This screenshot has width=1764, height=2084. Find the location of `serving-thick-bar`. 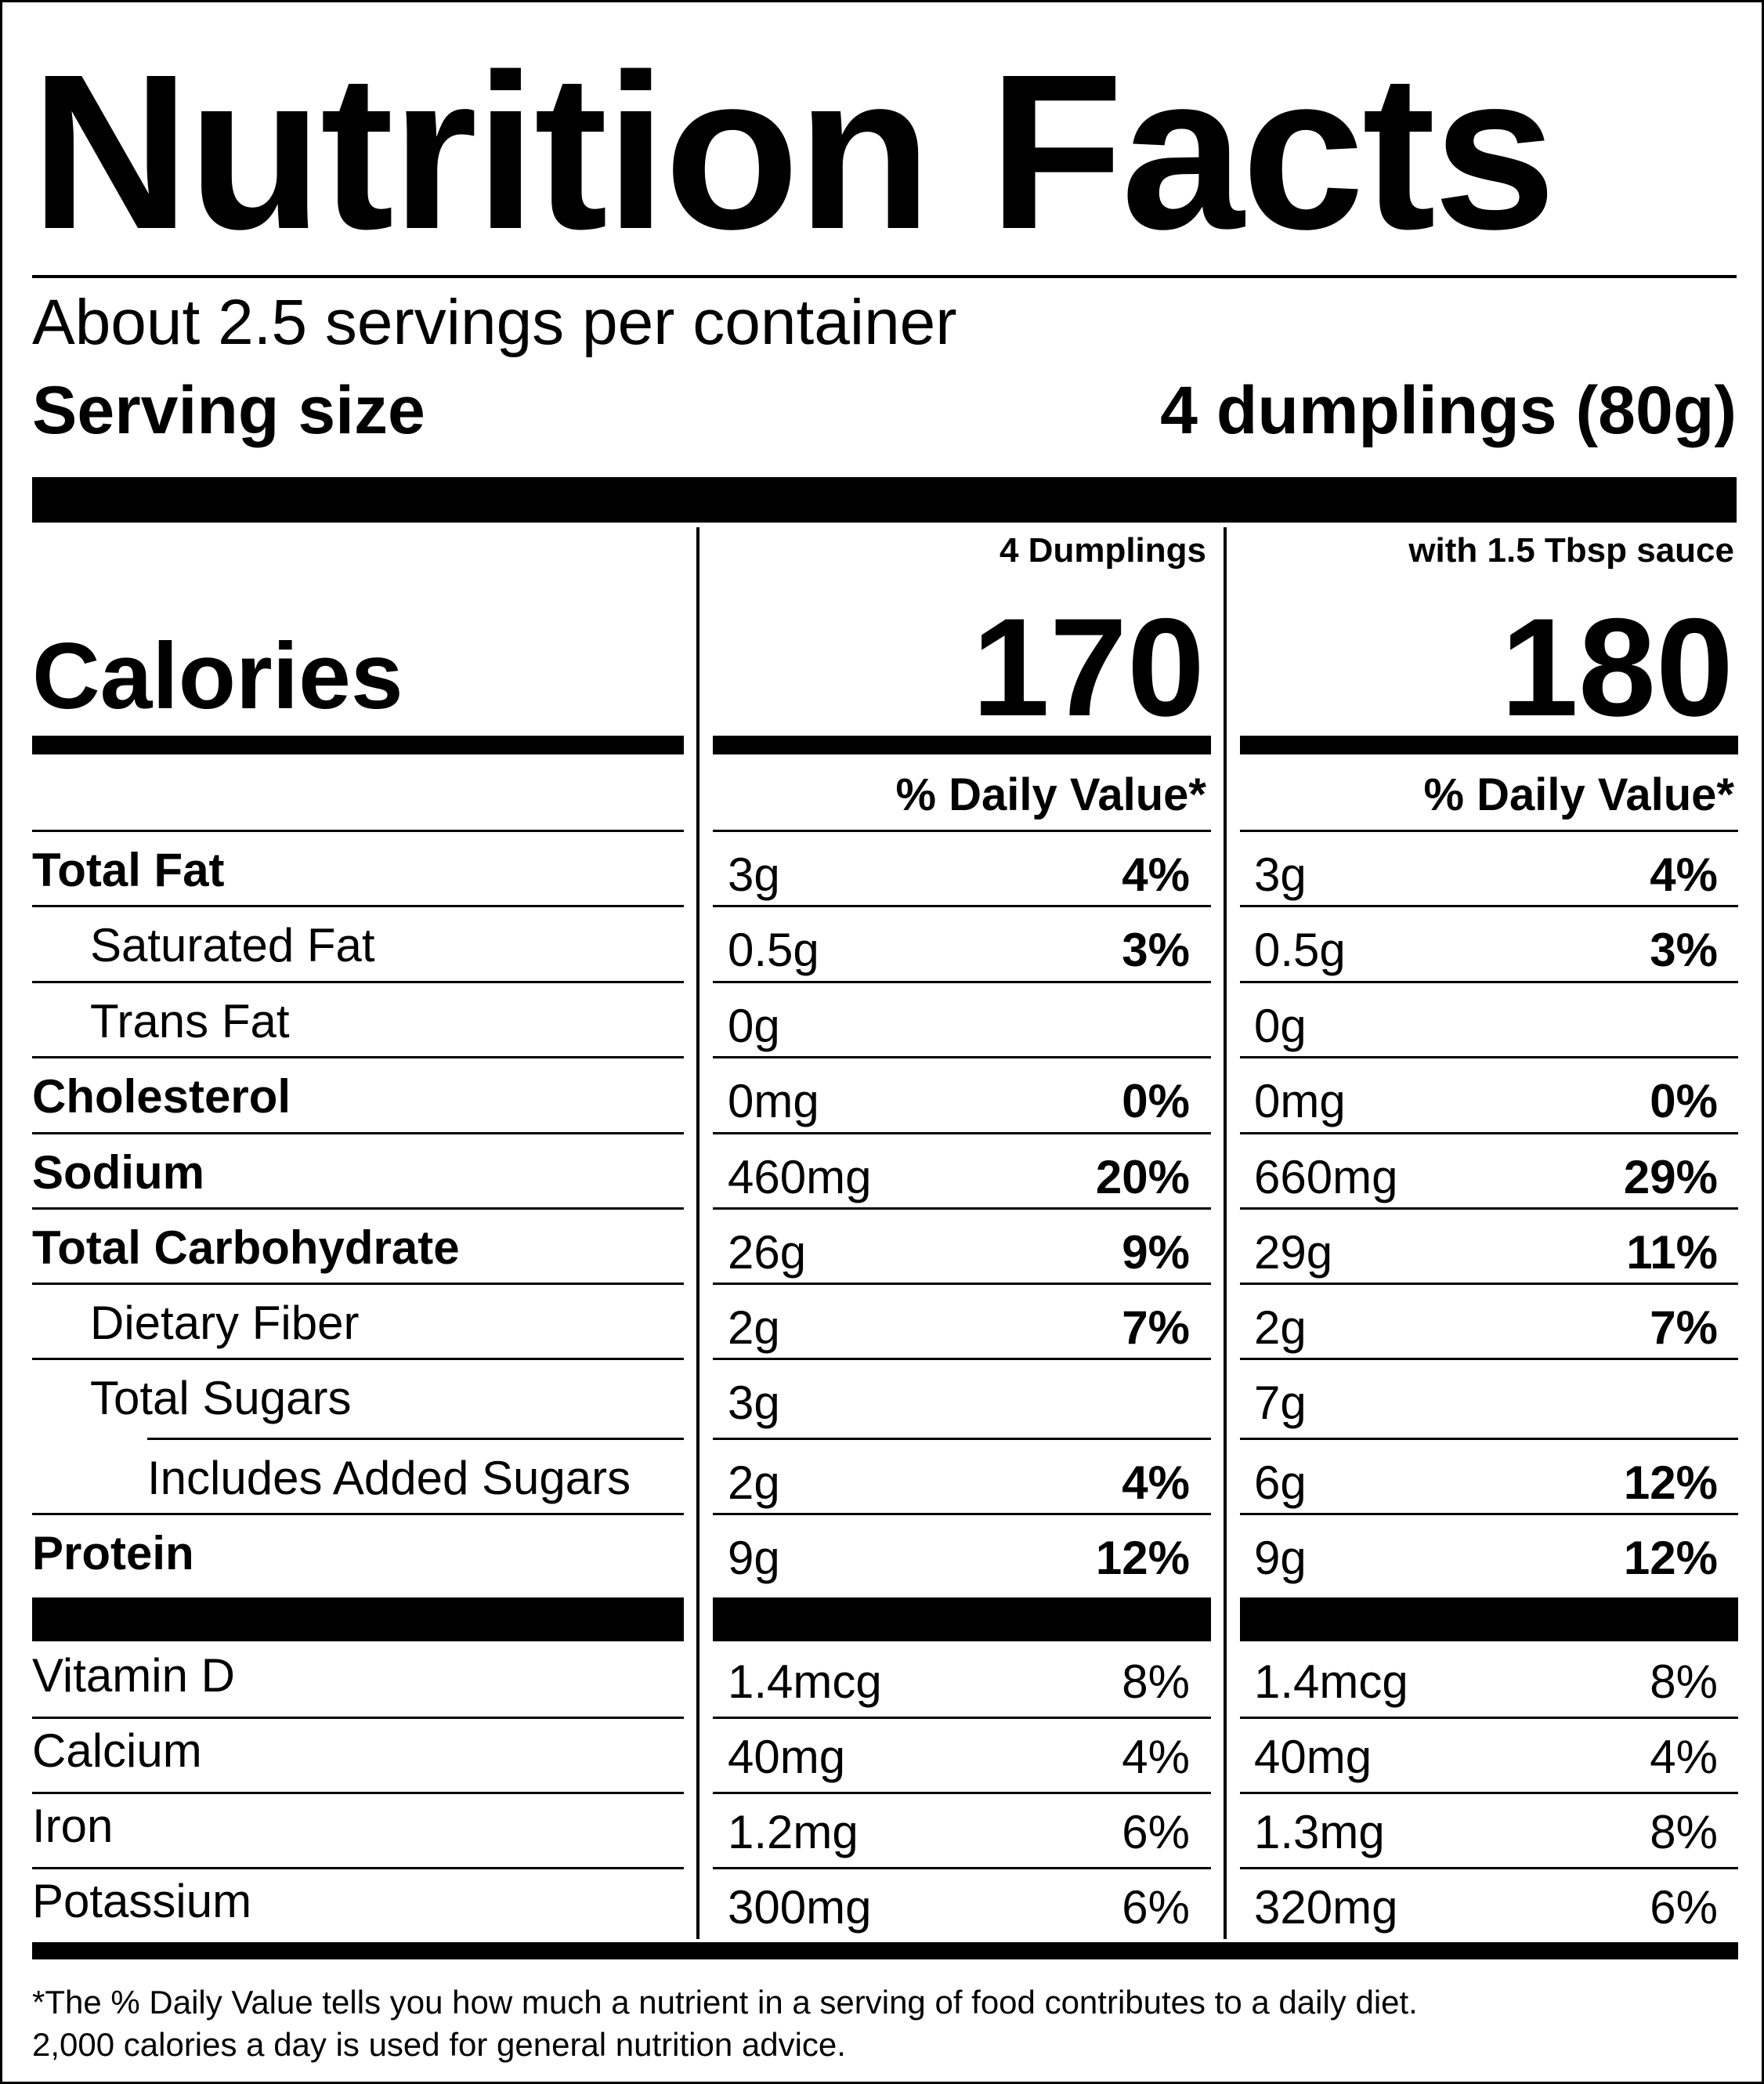

serving-thick-bar is located at coordinates (884, 500).